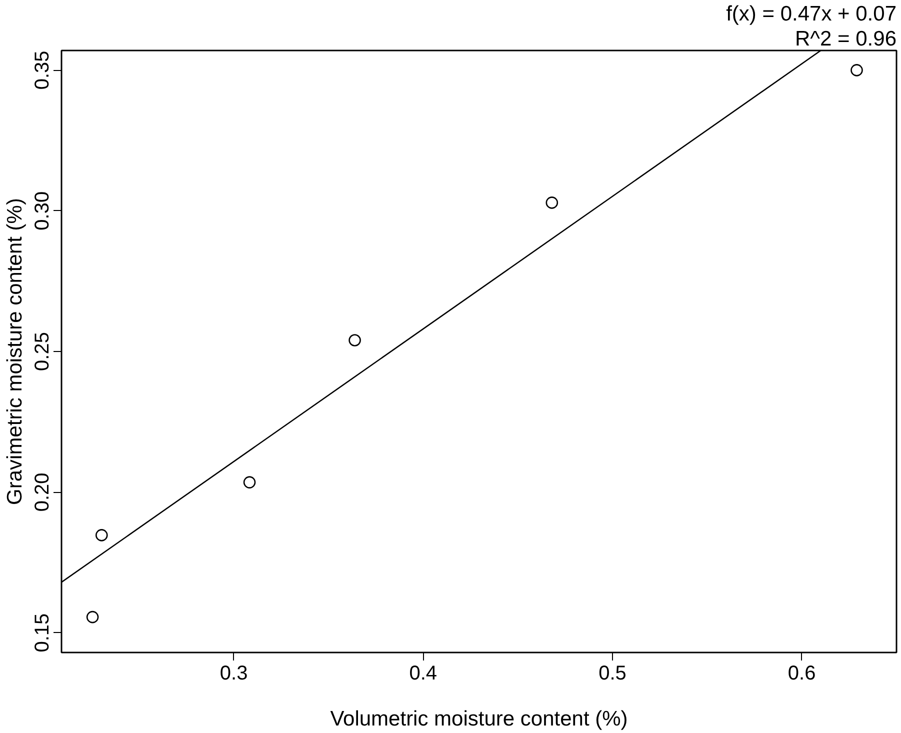 The height and width of the screenshot is (733, 901). I want to click on y-tick-label: 0.30, so click(43, 210).